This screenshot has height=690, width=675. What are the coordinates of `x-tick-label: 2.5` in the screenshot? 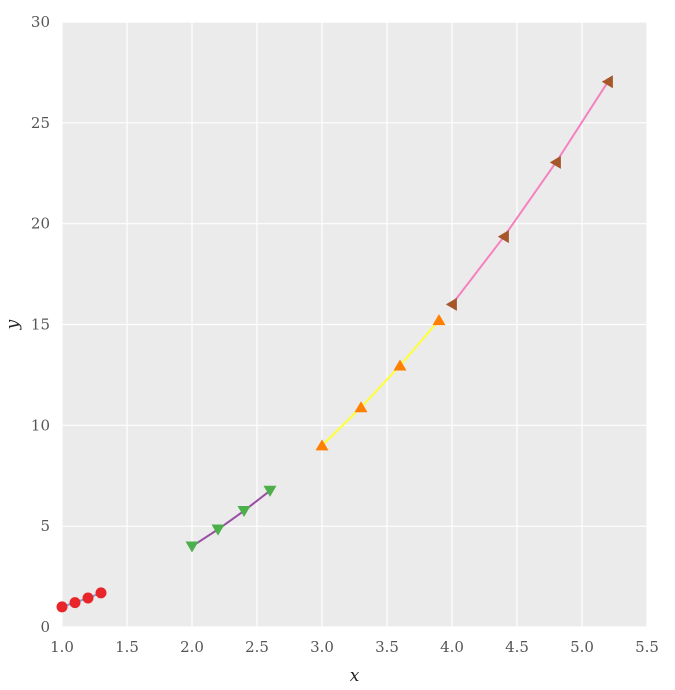 It's located at (257, 647).